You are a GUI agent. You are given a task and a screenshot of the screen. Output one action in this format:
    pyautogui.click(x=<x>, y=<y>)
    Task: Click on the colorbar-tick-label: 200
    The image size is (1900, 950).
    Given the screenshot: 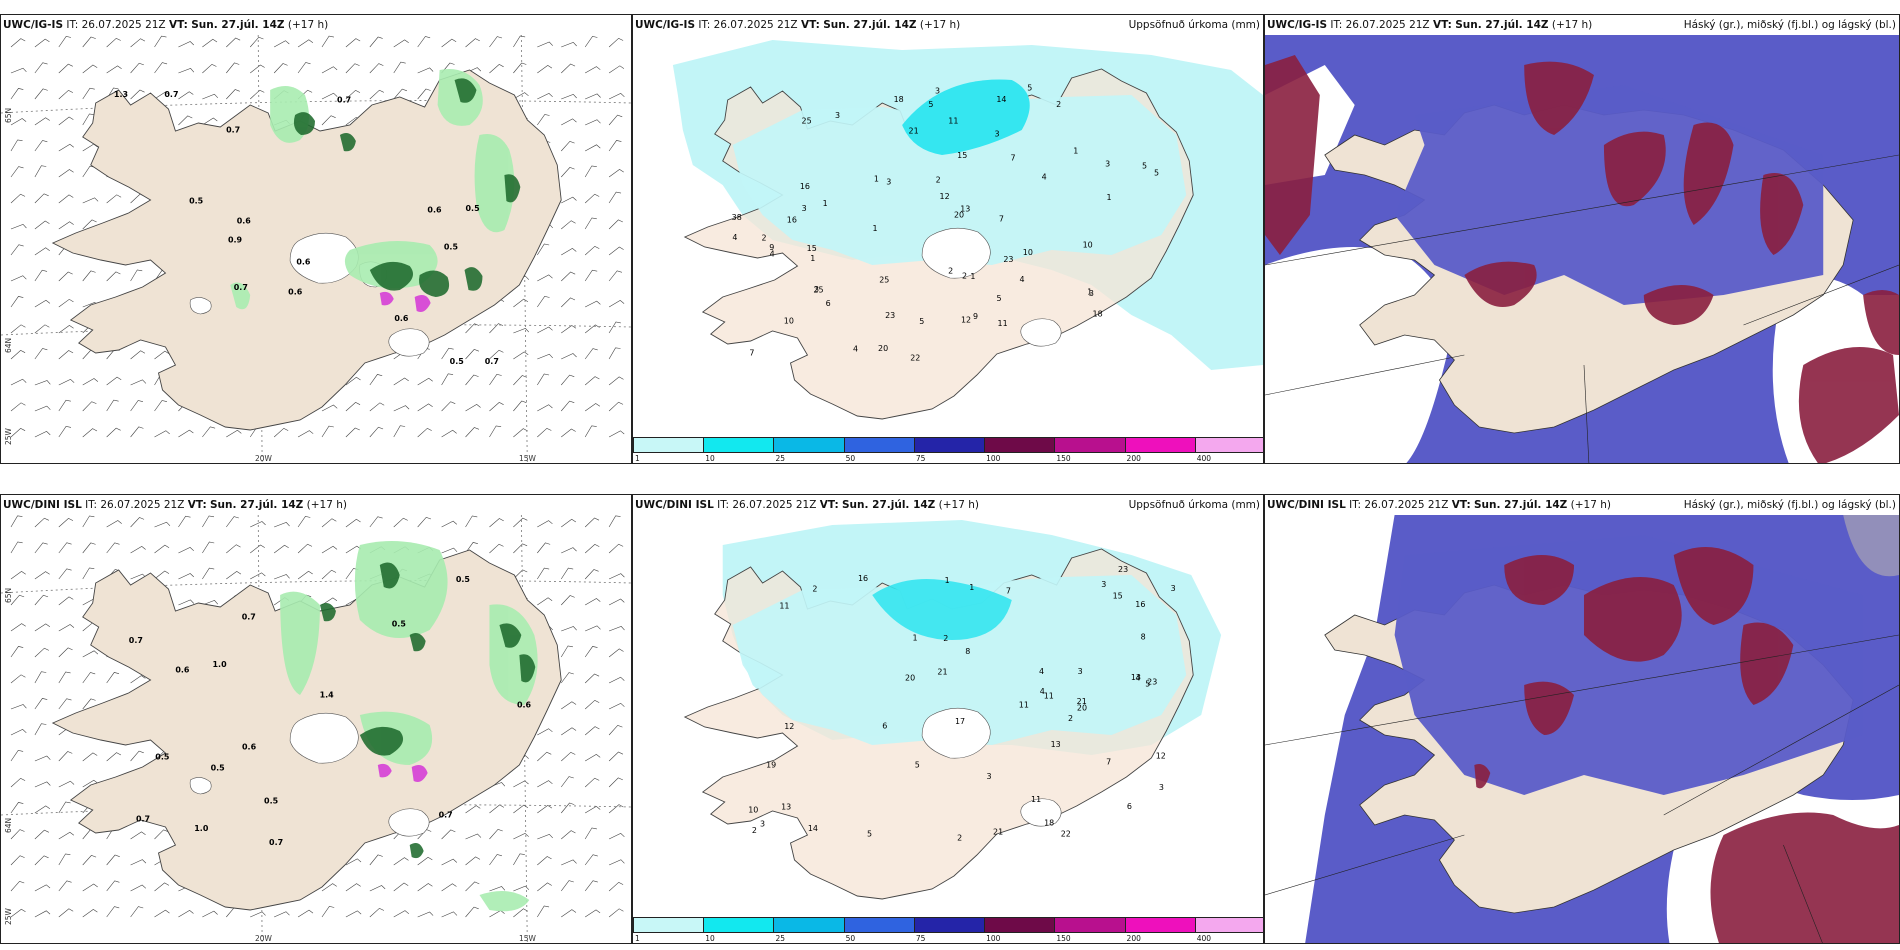 What is the action you would take?
    pyautogui.click(x=1133, y=458)
    